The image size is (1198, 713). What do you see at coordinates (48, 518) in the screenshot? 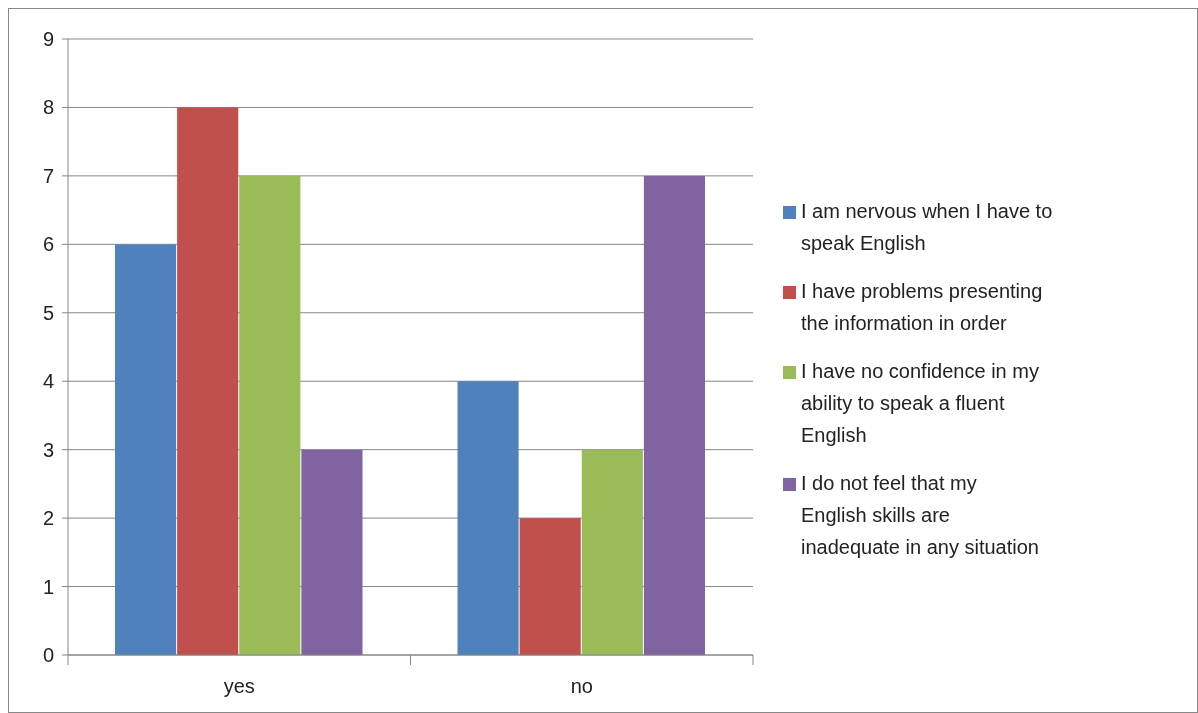
I see `y-tick-label: 2` at bounding box center [48, 518].